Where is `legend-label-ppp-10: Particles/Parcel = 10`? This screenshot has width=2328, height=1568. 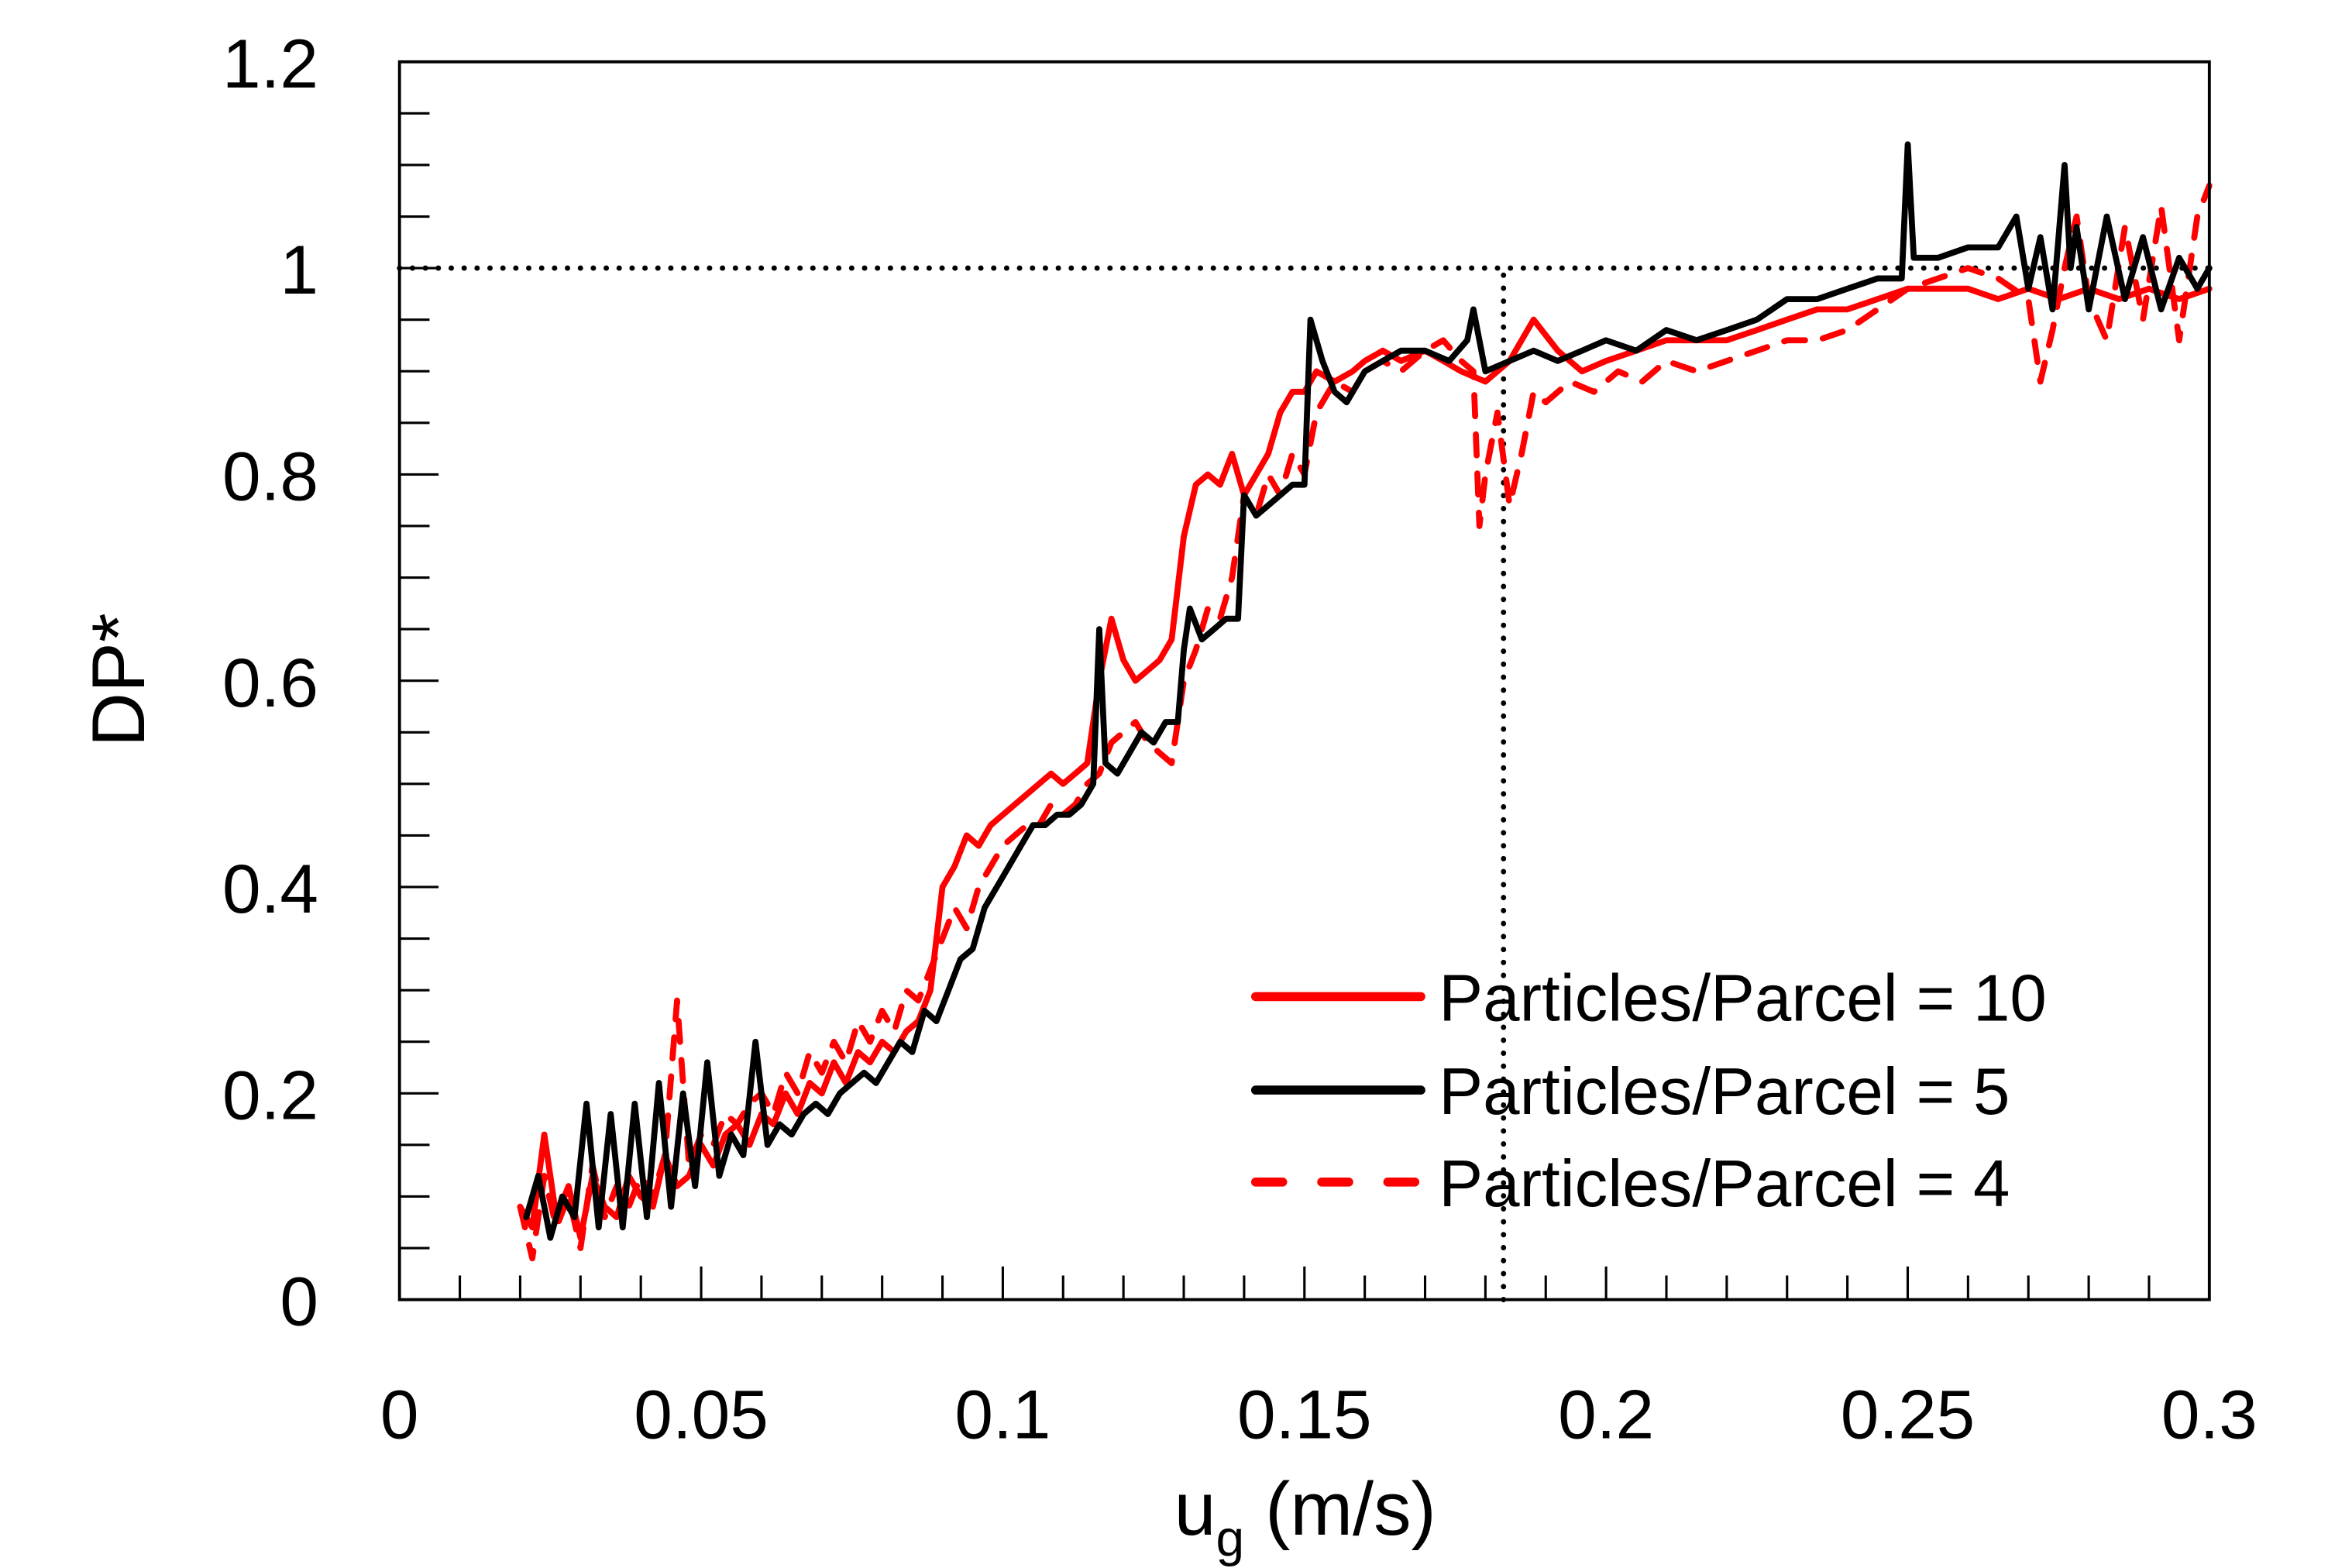 legend-label-ppp-10: Particles/Parcel = 10 is located at coordinates (1743, 998).